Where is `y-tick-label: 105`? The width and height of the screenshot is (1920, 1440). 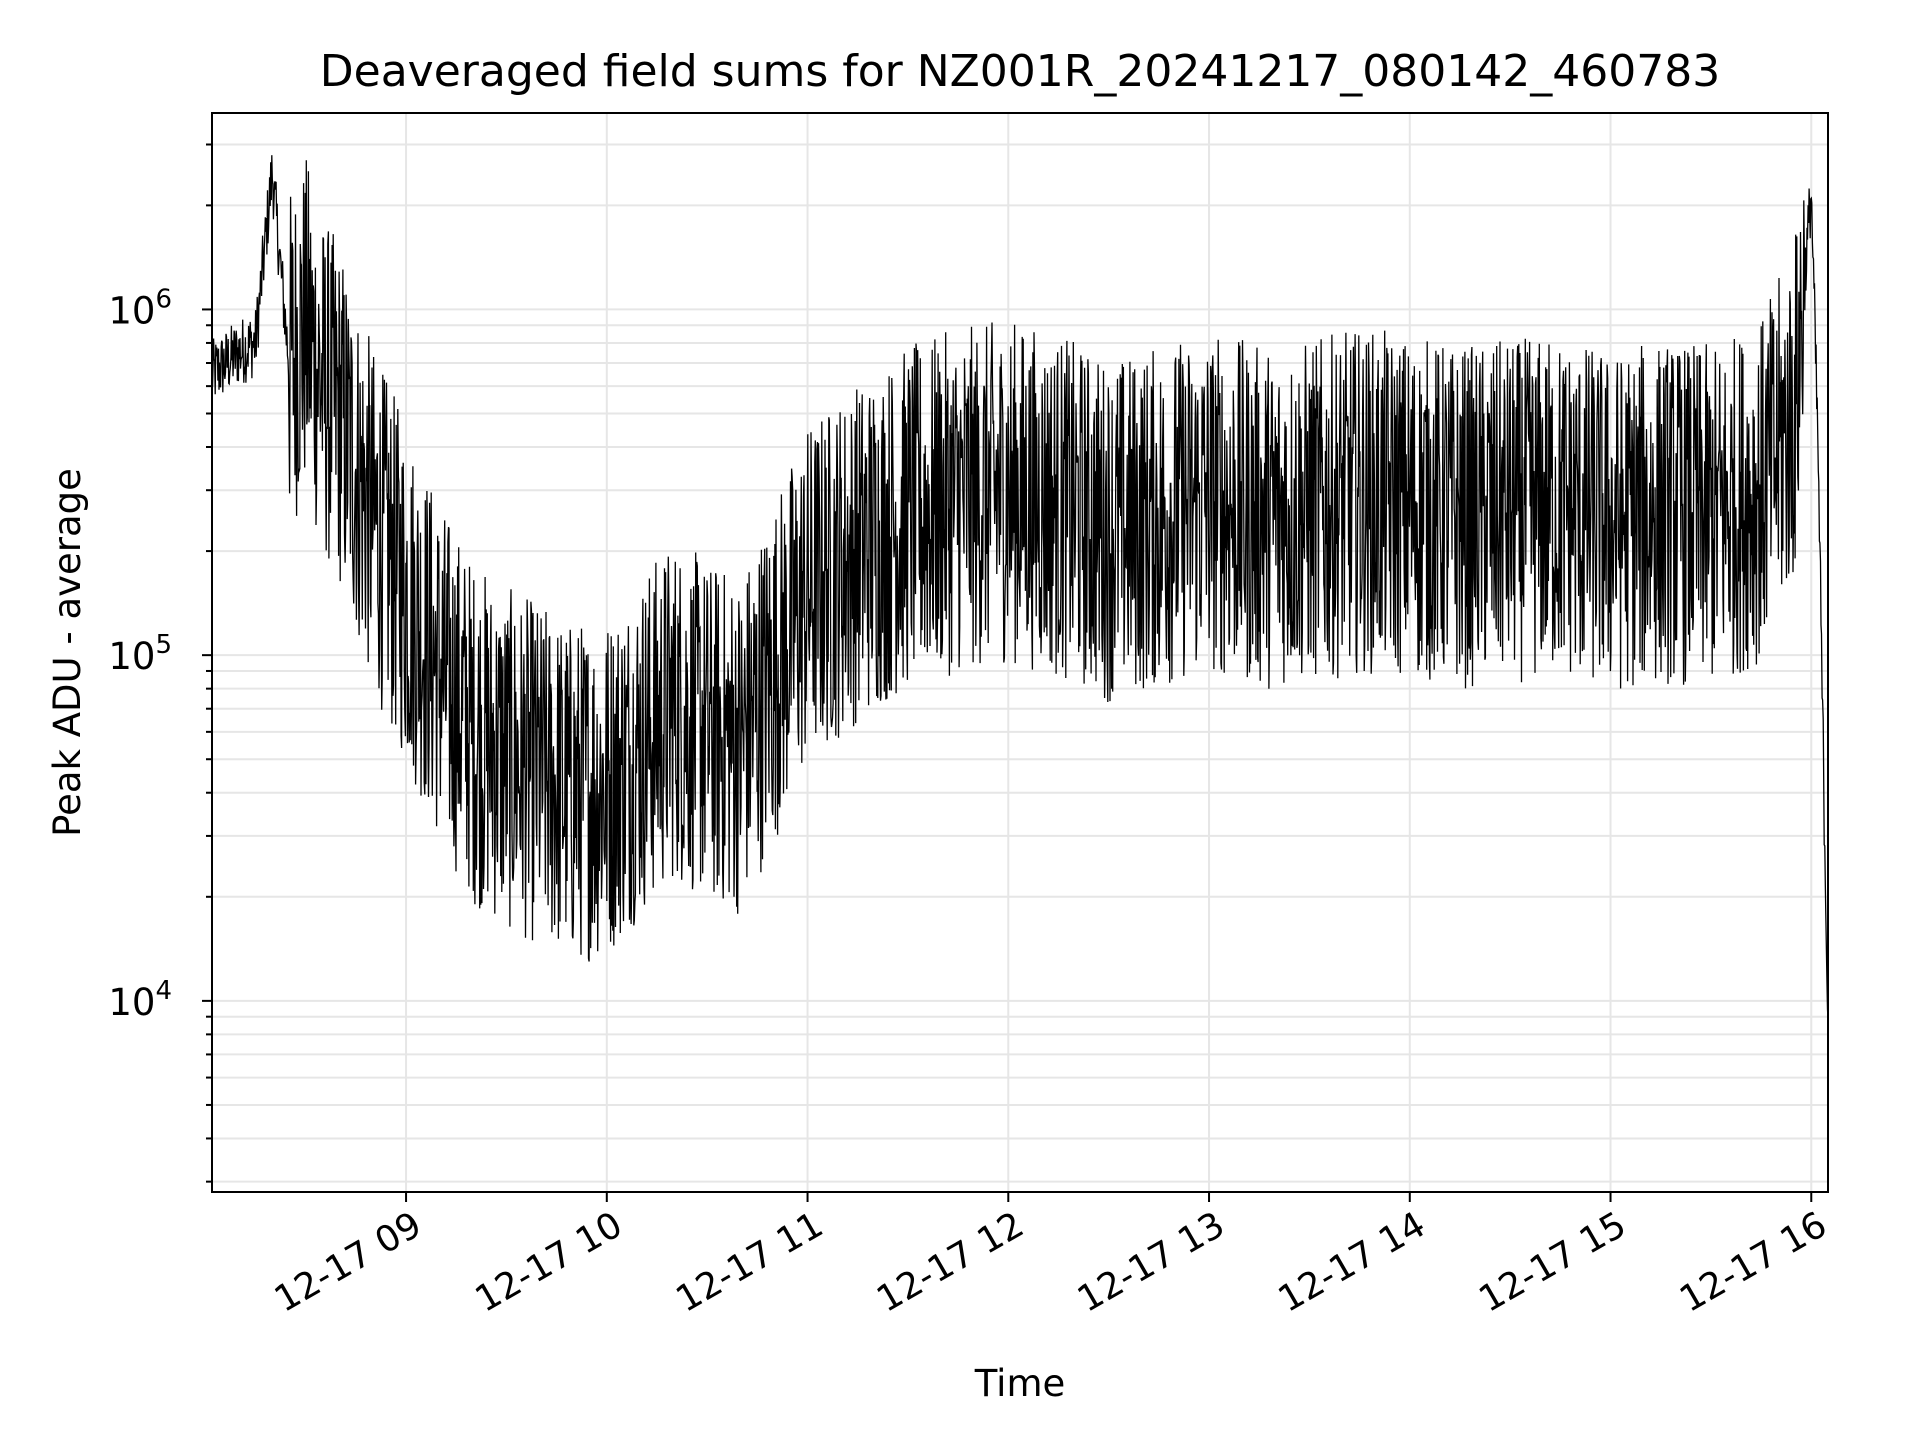 y-tick-label: 105 is located at coordinates (140, 654).